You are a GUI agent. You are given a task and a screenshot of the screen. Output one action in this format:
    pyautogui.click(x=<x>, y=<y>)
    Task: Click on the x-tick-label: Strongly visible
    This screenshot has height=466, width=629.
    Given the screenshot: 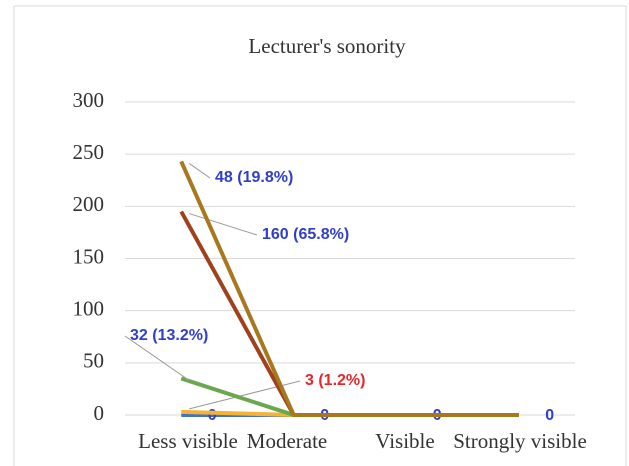 What is the action you would take?
    pyautogui.click(x=520, y=441)
    